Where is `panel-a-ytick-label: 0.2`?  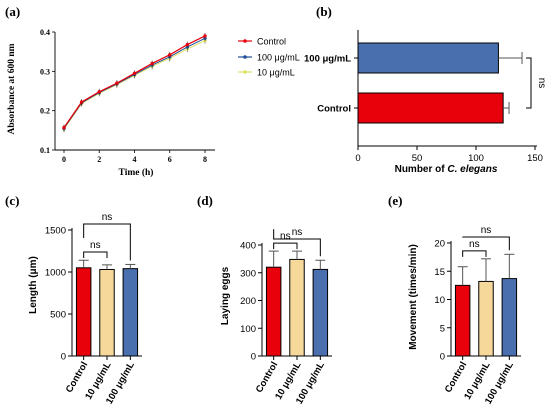
panel-a-ytick-label: 0.2 is located at coordinates (45, 111).